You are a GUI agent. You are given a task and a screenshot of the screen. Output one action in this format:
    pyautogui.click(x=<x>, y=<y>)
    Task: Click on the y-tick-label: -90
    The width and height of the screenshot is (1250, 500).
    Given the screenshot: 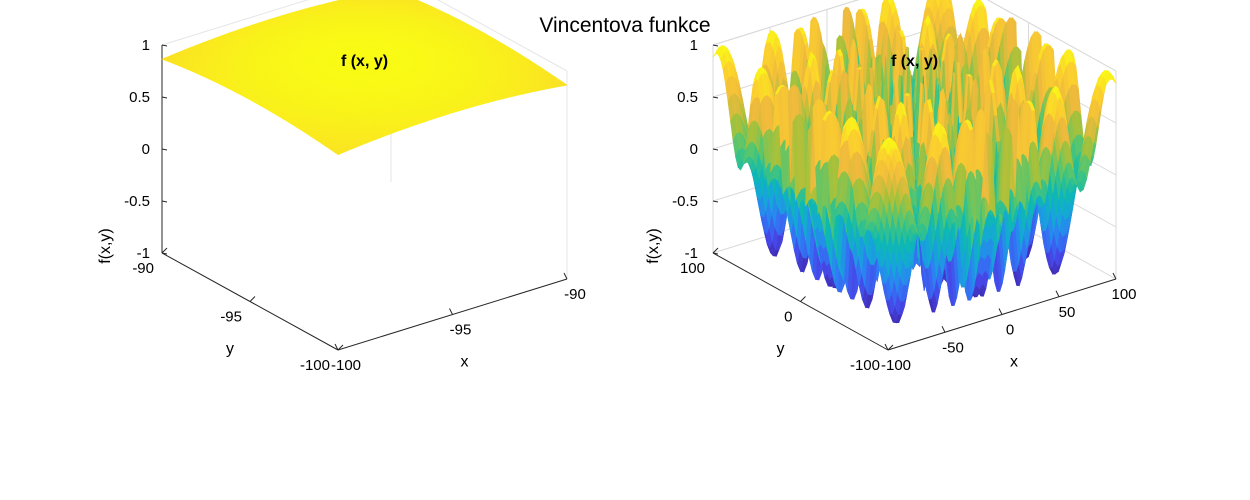 What is the action you would take?
    pyautogui.click(x=143, y=268)
    